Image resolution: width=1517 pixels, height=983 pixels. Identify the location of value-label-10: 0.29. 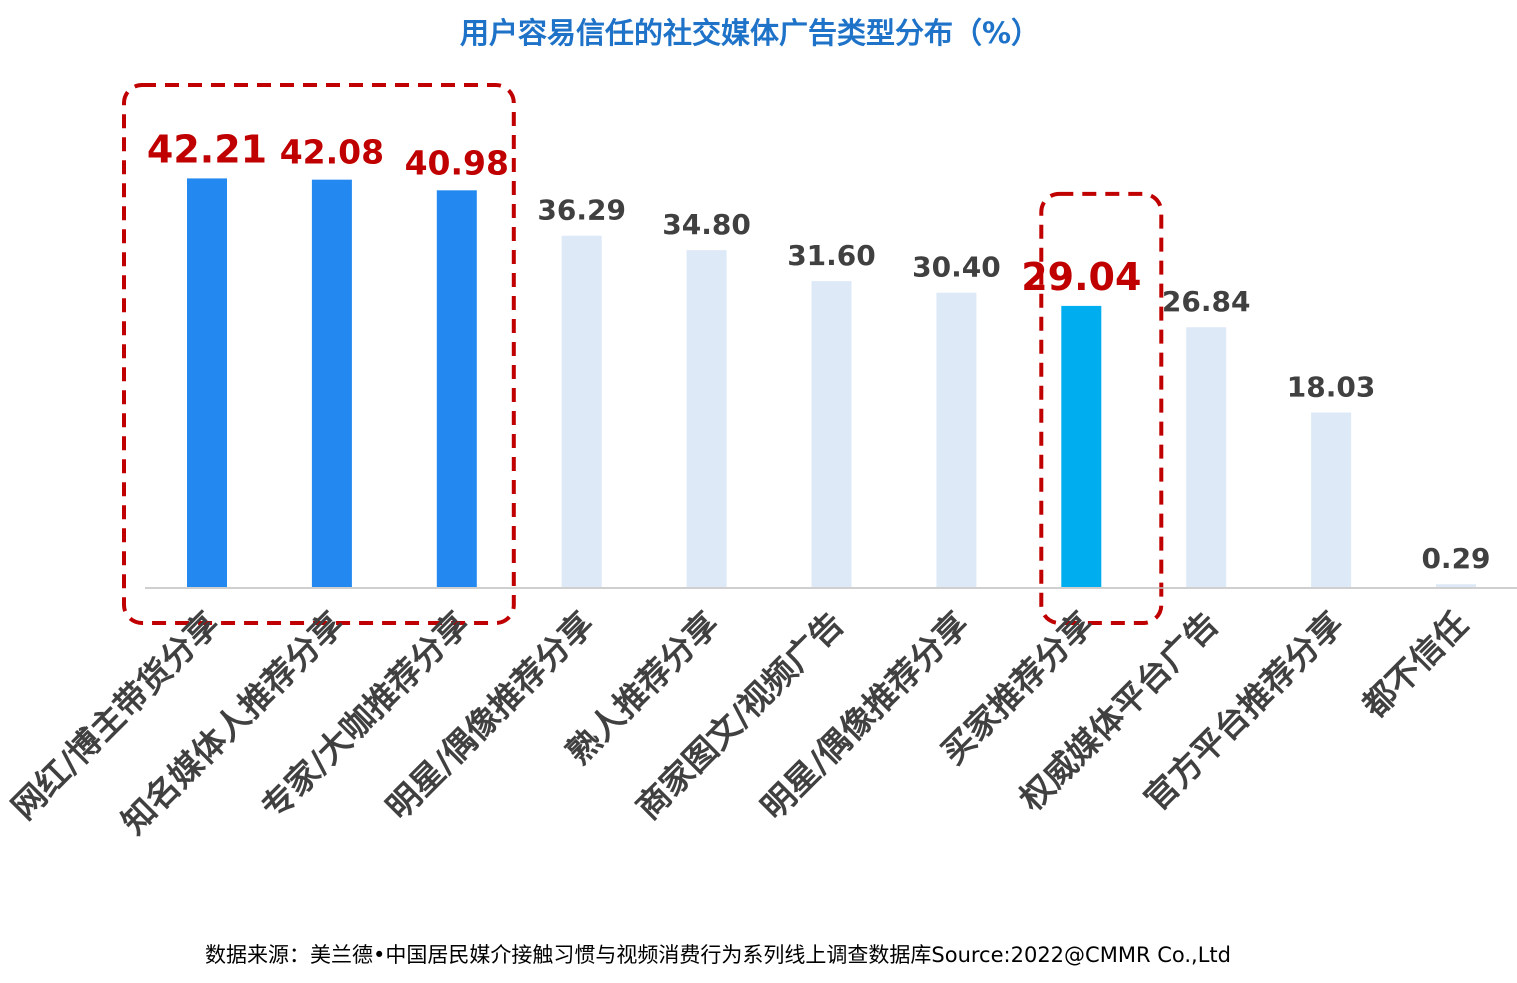
(1455, 558).